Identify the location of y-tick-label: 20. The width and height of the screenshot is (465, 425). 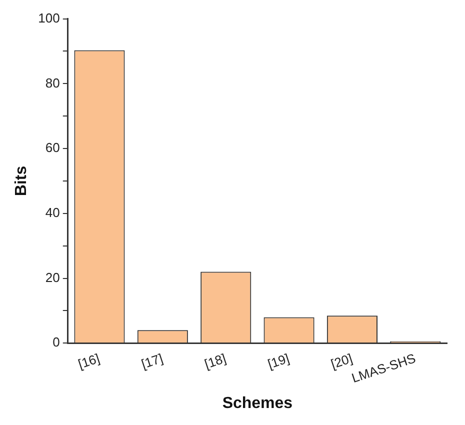
(52, 277).